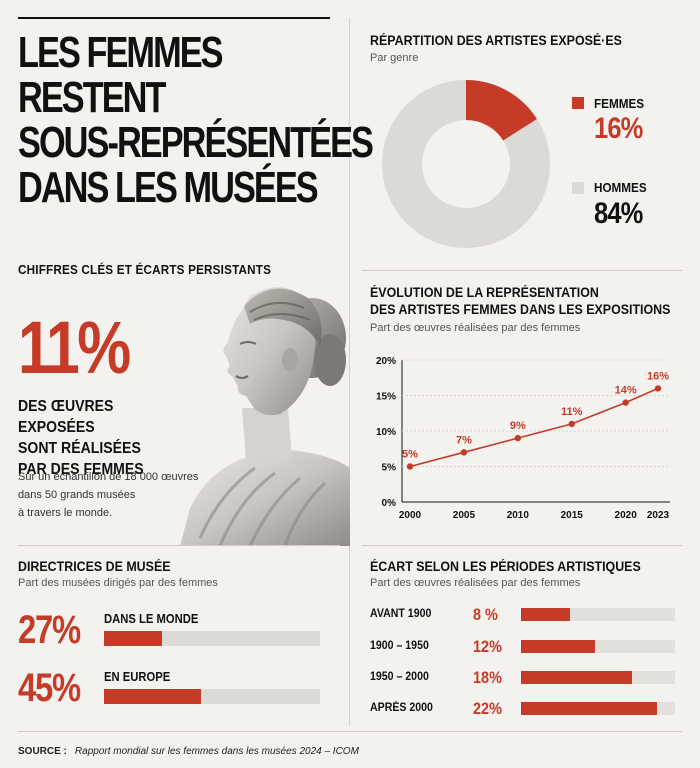  What do you see at coordinates (92, 97) in the screenshot?
I see `title-line: RESTENT` at bounding box center [92, 97].